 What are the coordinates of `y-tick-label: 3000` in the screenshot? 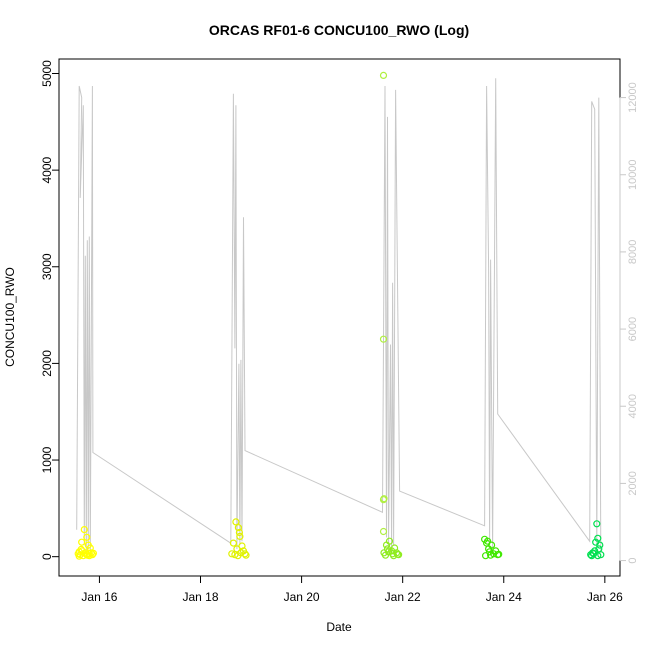 It's located at (47, 266).